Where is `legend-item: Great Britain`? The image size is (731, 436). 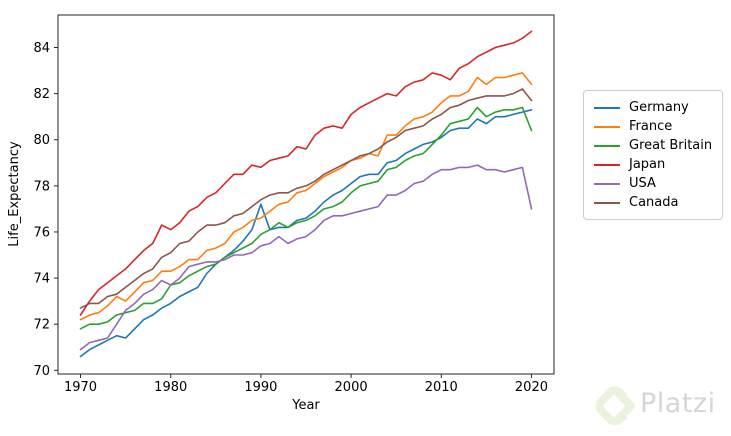
legend-item: Great Britain is located at coordinates (653, 145).